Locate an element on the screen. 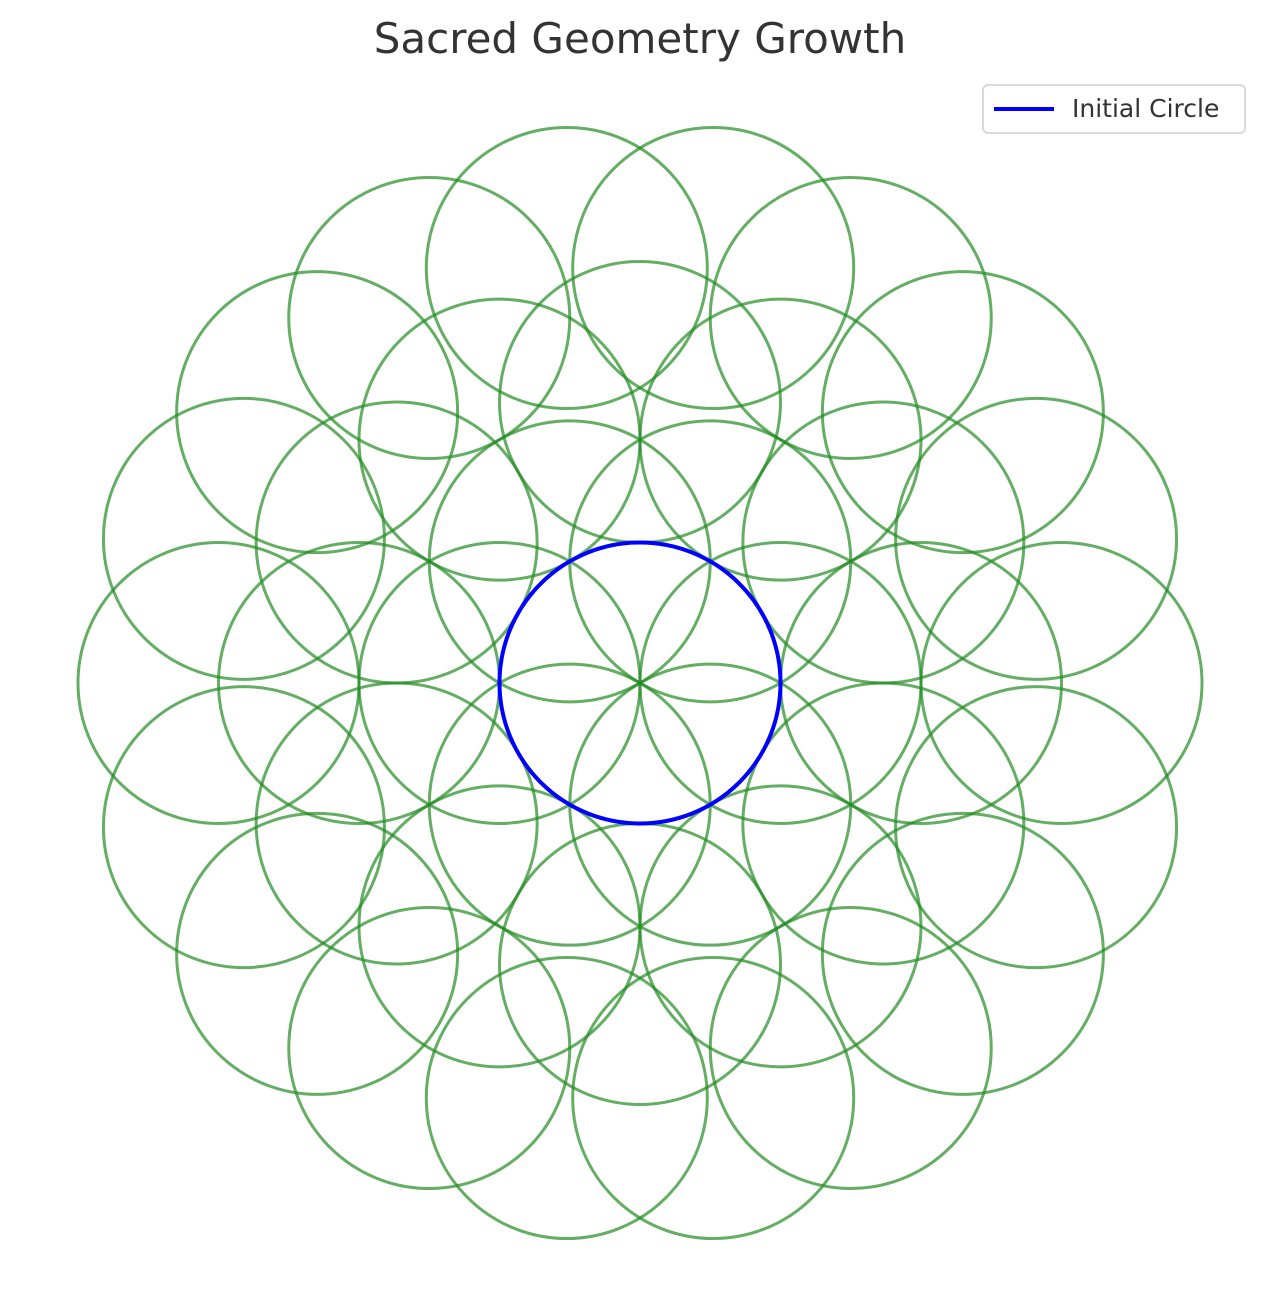 The width and height of the screenshot is (1280, 1316). chart-title: Sacred Geometry Growth is located at coordinates (640, 38).